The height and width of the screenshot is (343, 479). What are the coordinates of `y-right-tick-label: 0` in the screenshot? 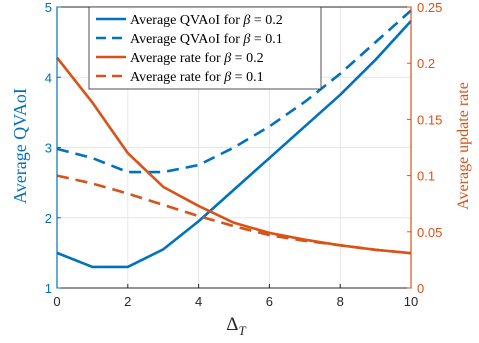 It's located at (420, 288).